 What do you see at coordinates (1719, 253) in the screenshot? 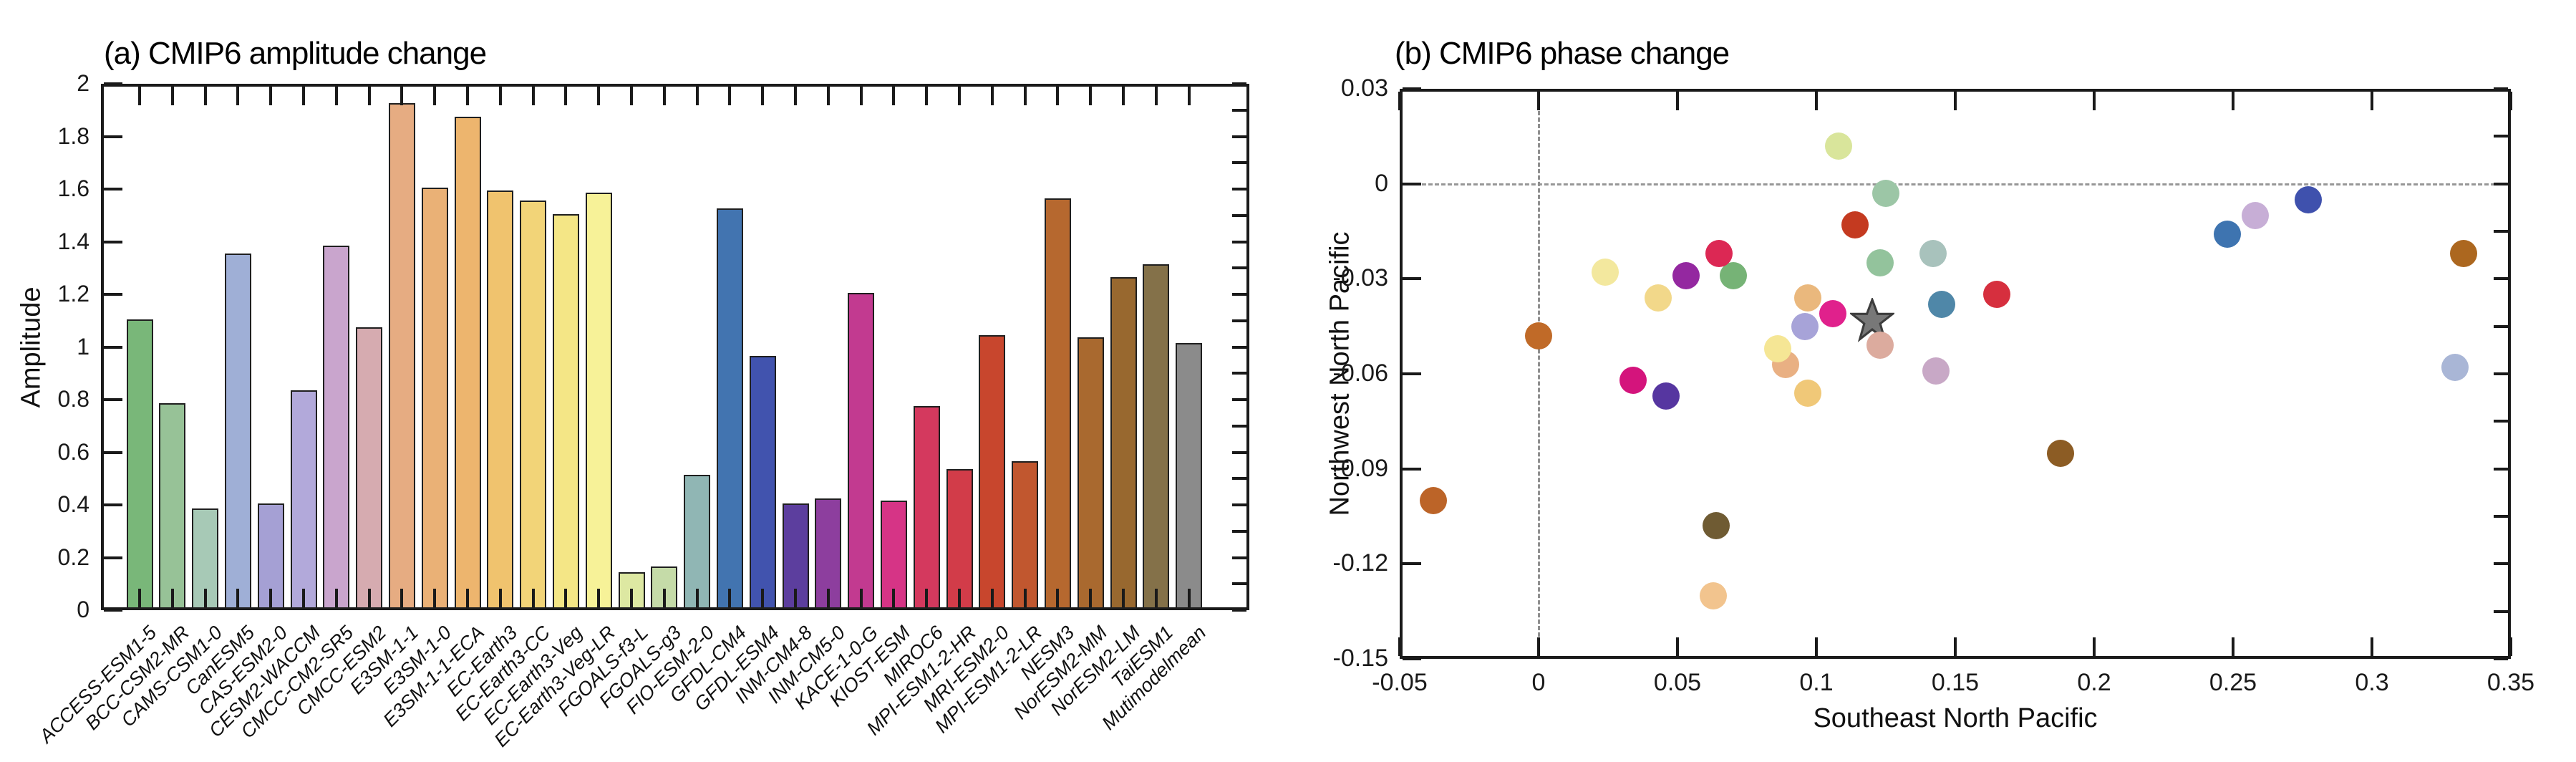
I see `scatter-point-MIROC6` at bounding box center [1719, 253].